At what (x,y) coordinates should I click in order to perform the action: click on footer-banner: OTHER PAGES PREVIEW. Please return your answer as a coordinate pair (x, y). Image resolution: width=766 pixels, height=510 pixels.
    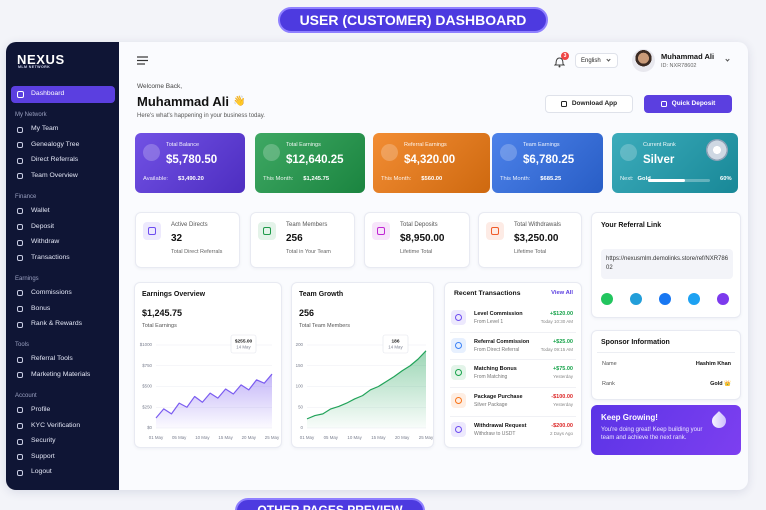
    Looking at the image, I should click on (330, 504).